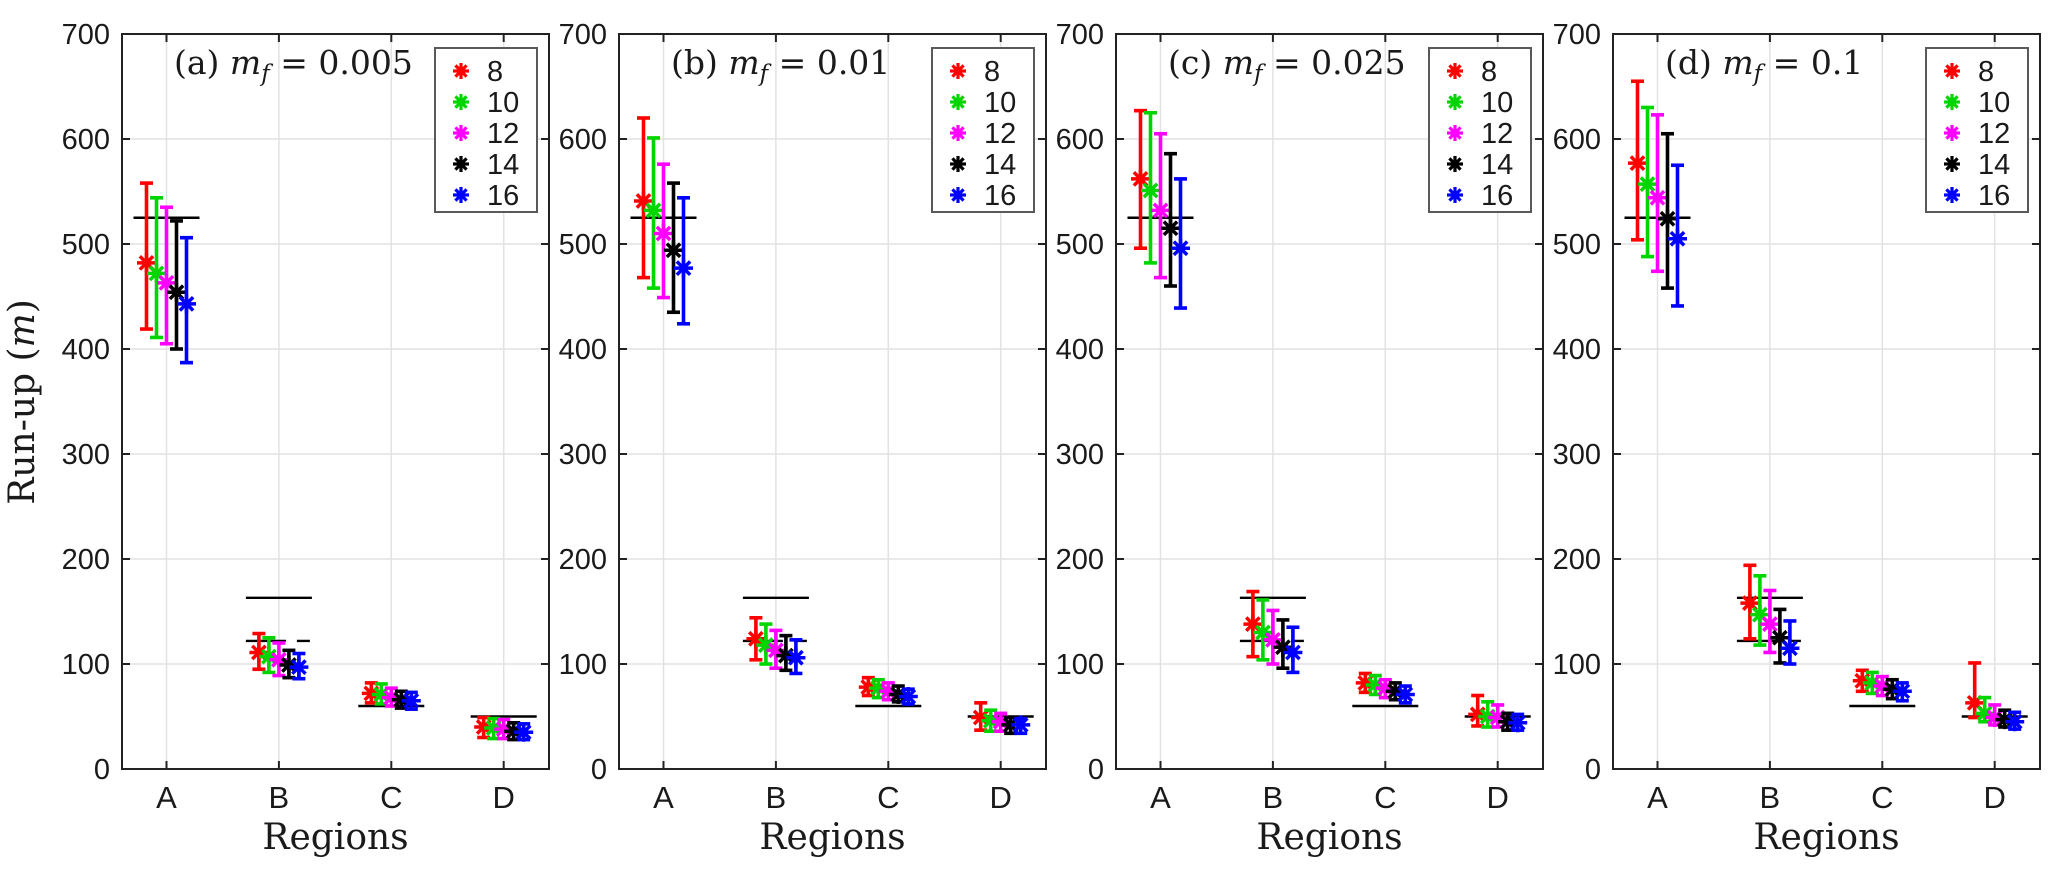  Describe the element at coordinates (1385, 797) in the screenshot. I see `x-tick-label: C` at that location.